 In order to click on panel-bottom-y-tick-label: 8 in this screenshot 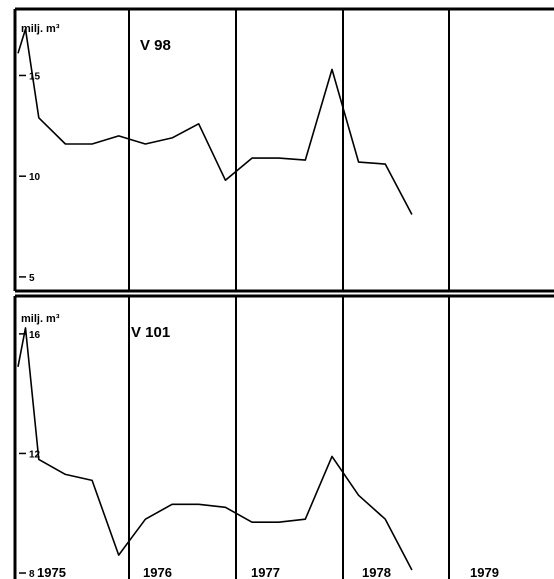, I will do `click(32, 574)`.